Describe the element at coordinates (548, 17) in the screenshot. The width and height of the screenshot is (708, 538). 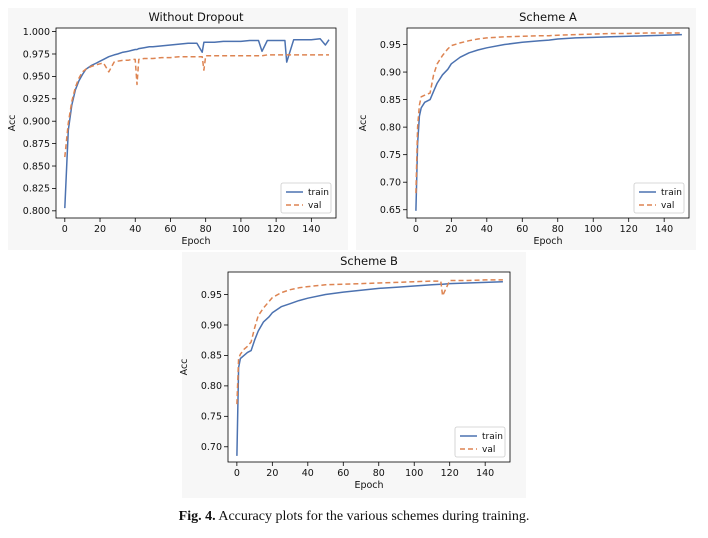
I see `chart-title: Scheme A` at that location.